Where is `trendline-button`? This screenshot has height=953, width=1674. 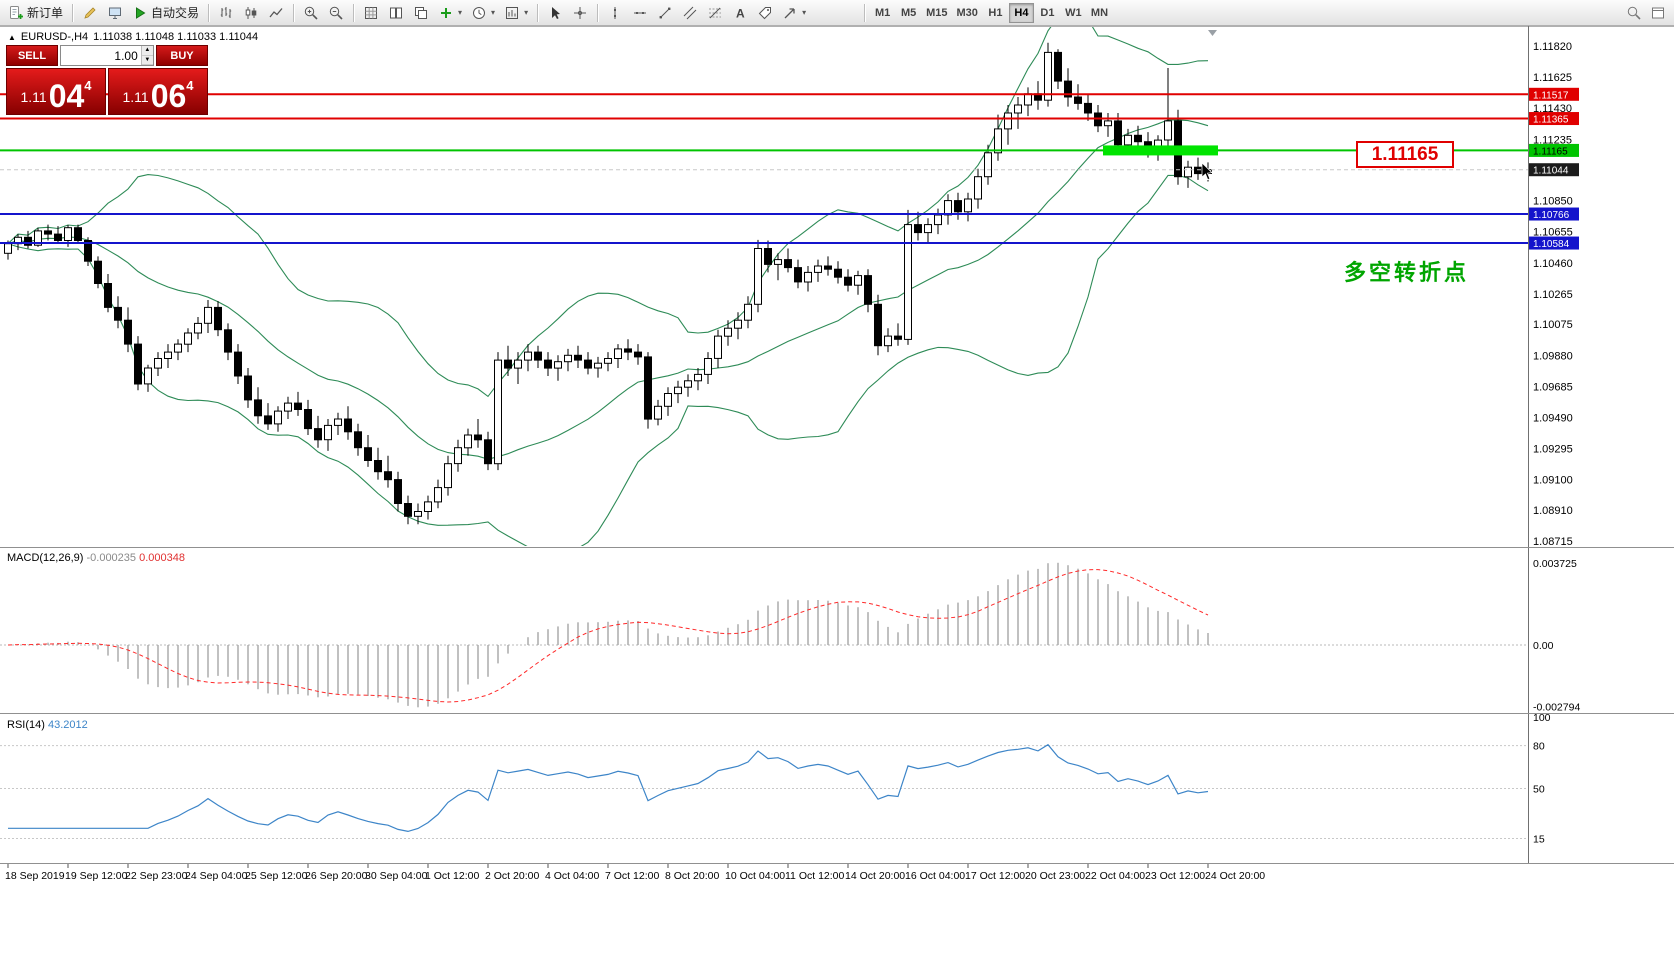
trendline-button is located at coordinates (665, 13).